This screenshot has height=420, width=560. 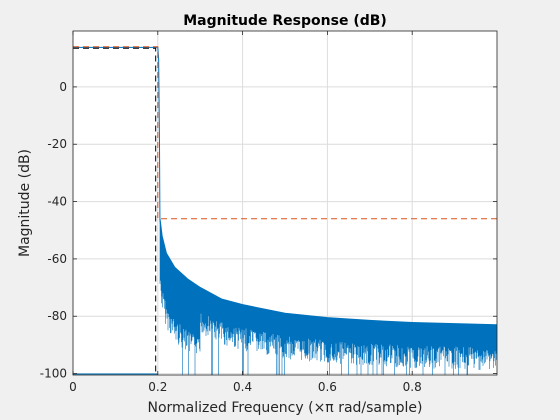 What do you see at coordinates (57, 259) in the screenshot?
I see `y-tick-label: -60` at bounding box center [57, 259].